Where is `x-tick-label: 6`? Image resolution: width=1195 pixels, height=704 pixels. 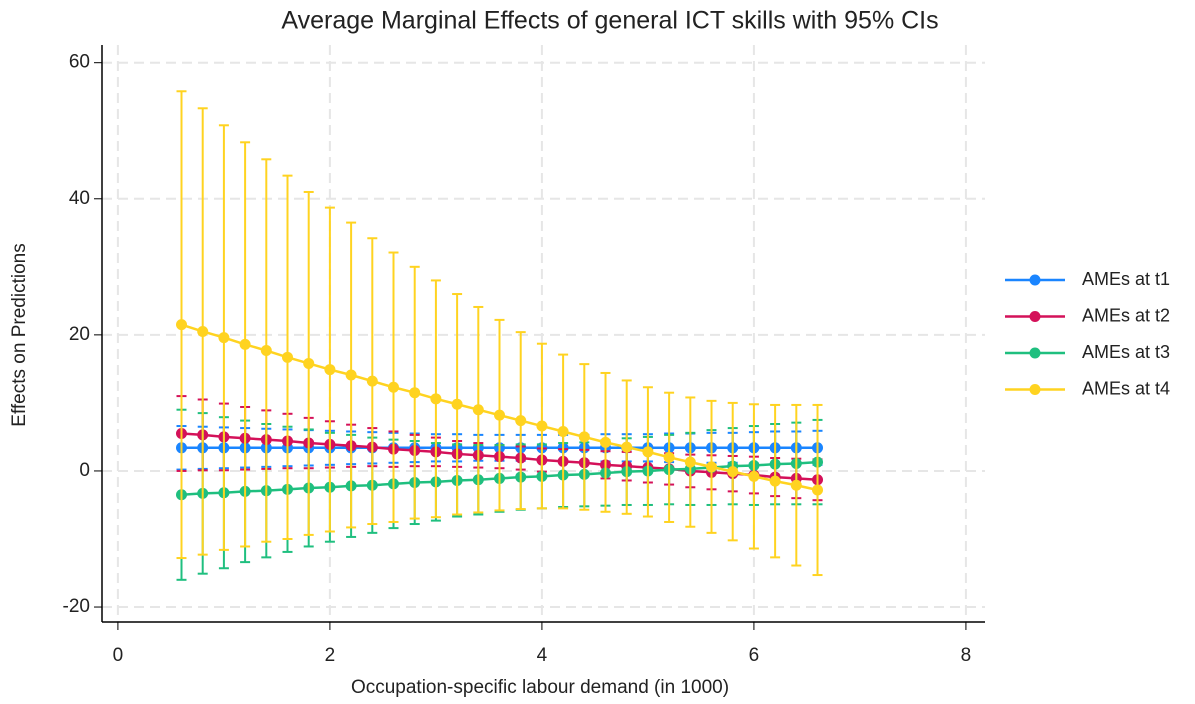 x-tick-label: 6 is located at coordinates (754, 655).